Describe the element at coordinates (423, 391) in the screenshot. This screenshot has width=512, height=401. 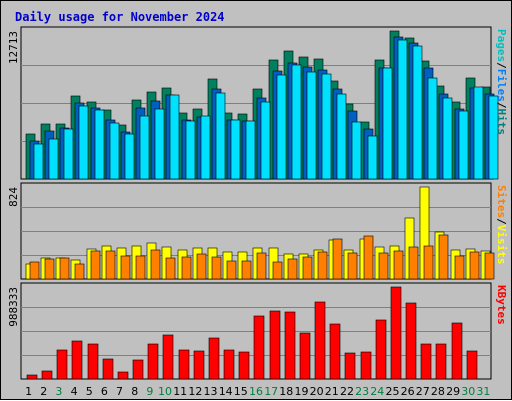
I see `x-tick-day-27: 27` at that location.